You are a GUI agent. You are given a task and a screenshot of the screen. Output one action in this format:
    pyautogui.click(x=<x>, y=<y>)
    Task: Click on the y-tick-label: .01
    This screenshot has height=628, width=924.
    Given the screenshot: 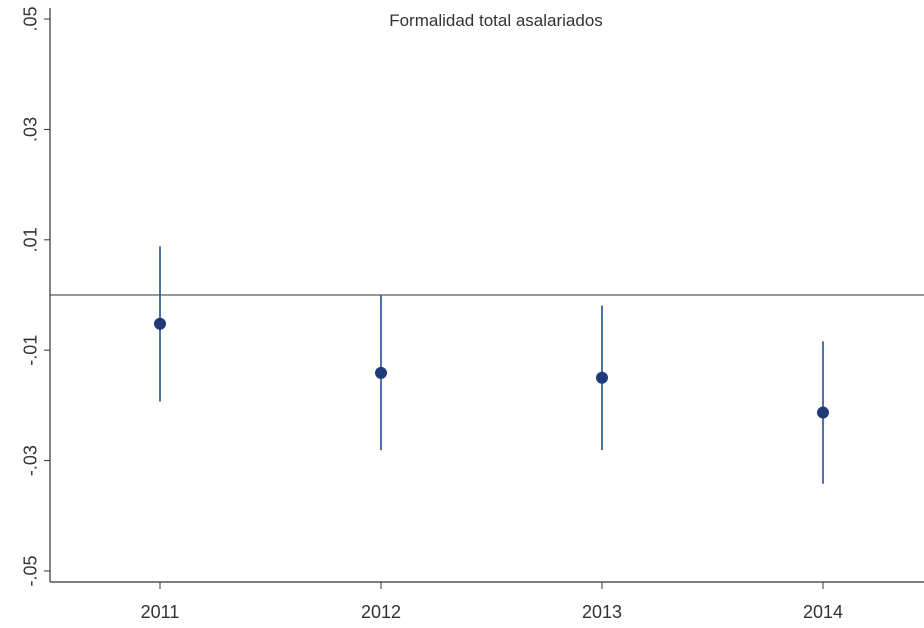 What is the action you would take?
    pyautogui.click(x=30, y=239)
    